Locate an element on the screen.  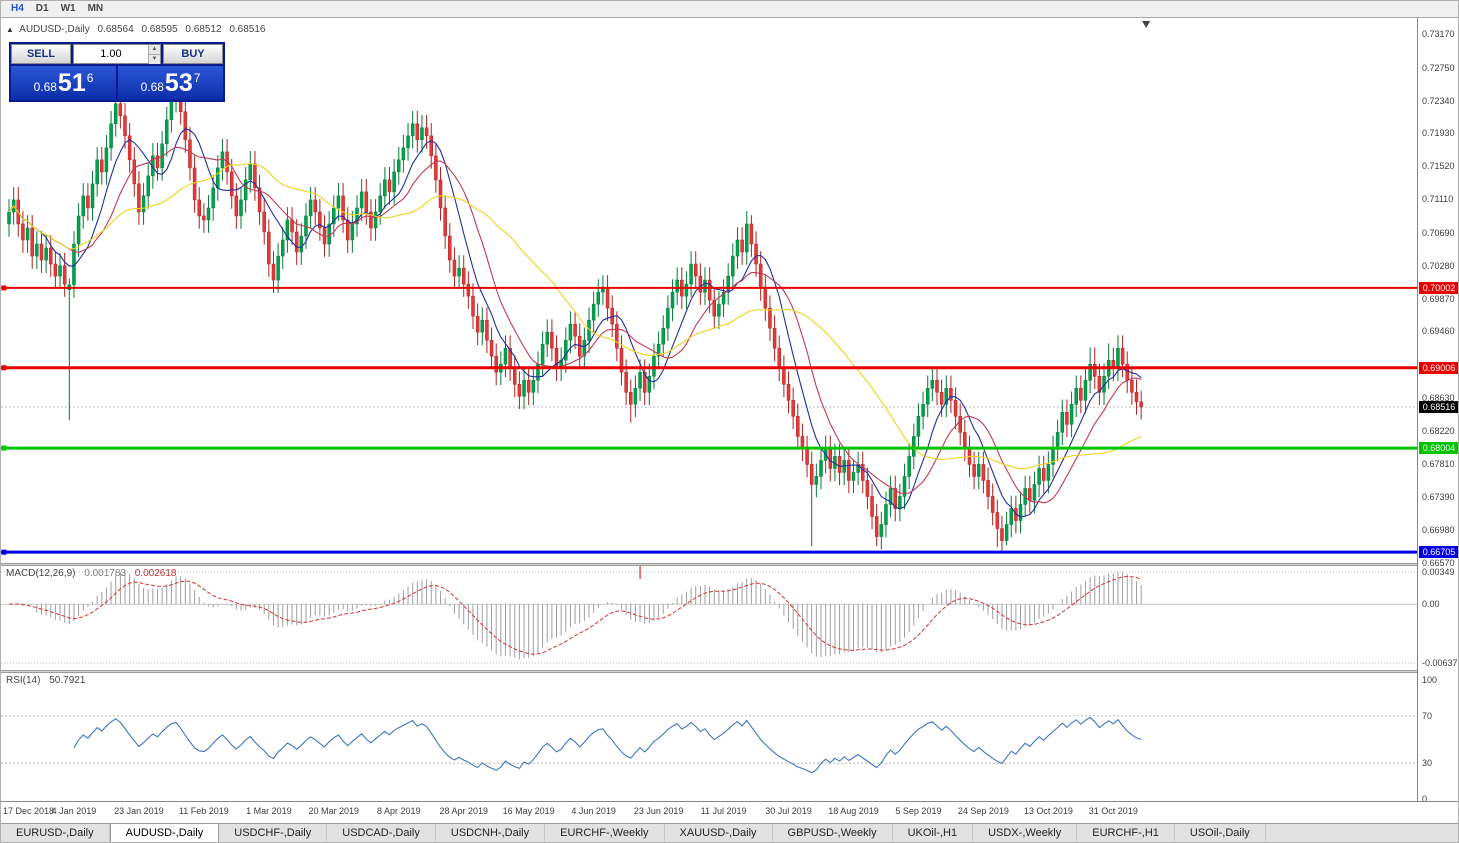
macd-histogram is located at coordinates (589, 615).